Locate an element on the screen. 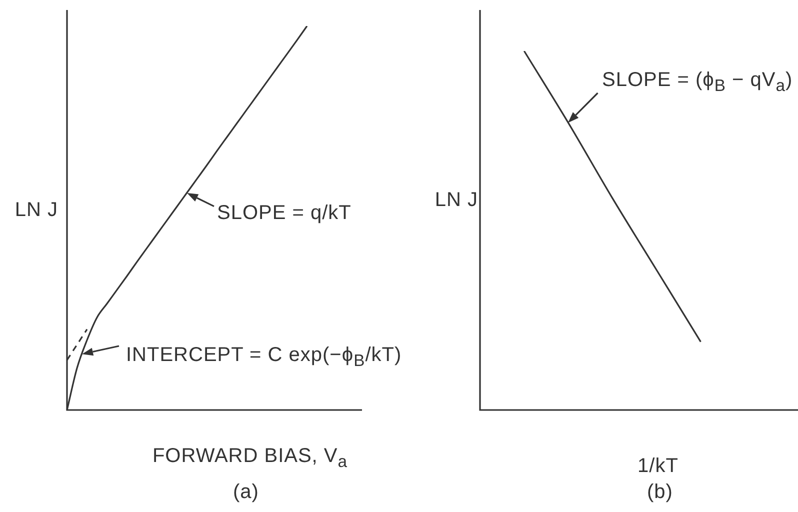 Image resolution: width=798 pixels, height=512 pixels. annotation: SLOPE = (ϕ$_{B}$ − qV$_{a}$) is located at coordinates (697, 82).